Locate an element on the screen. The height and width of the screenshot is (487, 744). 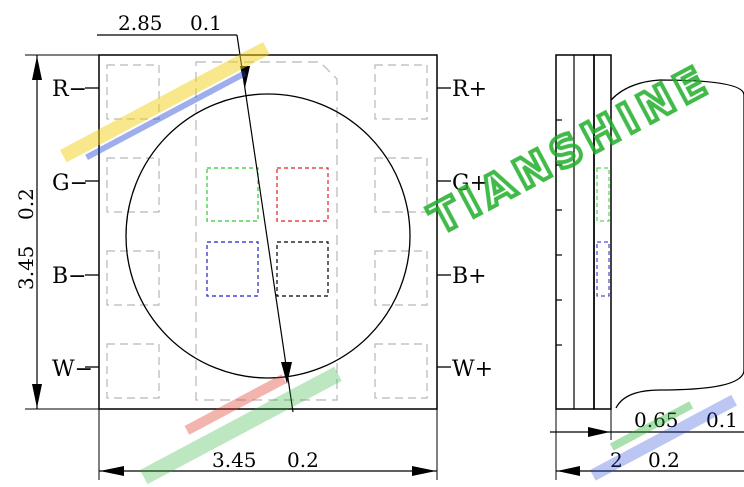
bottom-arrow-left is located at coordinates (112, 471).